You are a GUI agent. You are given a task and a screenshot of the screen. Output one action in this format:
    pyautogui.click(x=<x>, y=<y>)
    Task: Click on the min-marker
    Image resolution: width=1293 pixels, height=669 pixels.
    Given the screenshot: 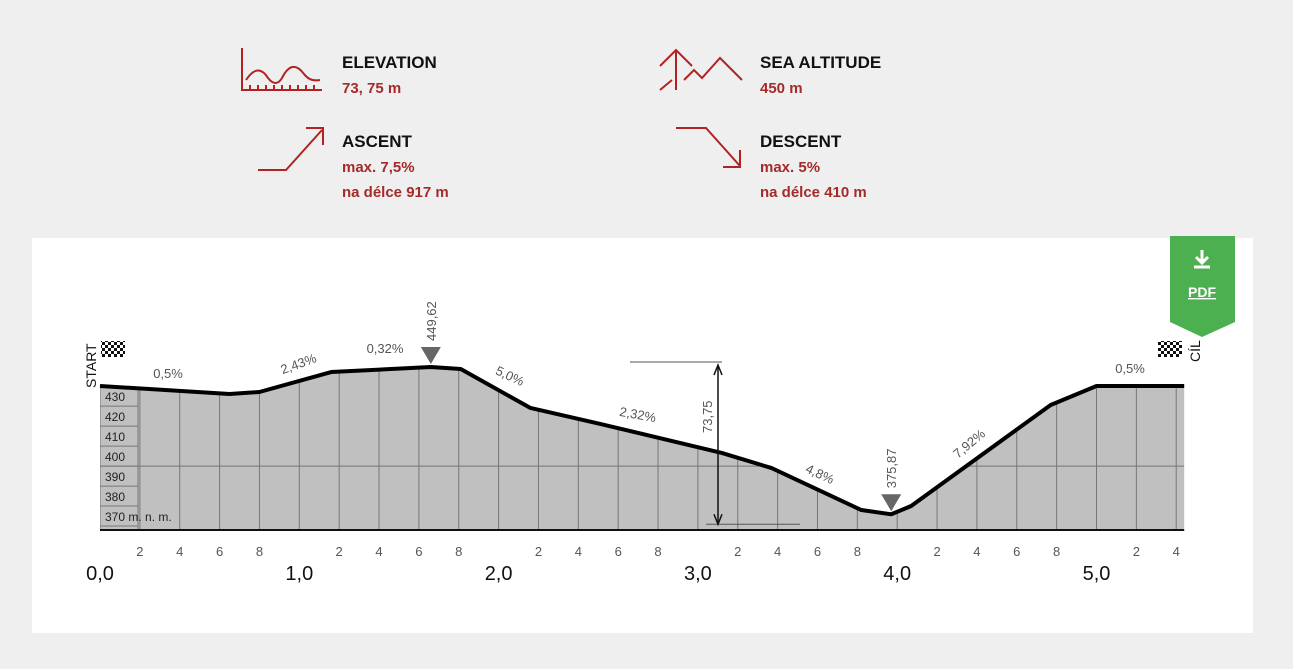 What is the action you would take?
    pyautogui.click(x=891, y=503)
    